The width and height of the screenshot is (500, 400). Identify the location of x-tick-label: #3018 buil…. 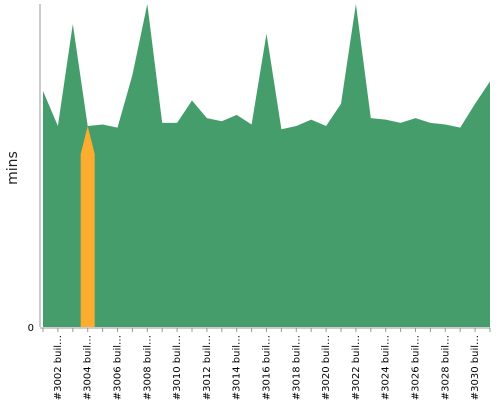
(296, 367).